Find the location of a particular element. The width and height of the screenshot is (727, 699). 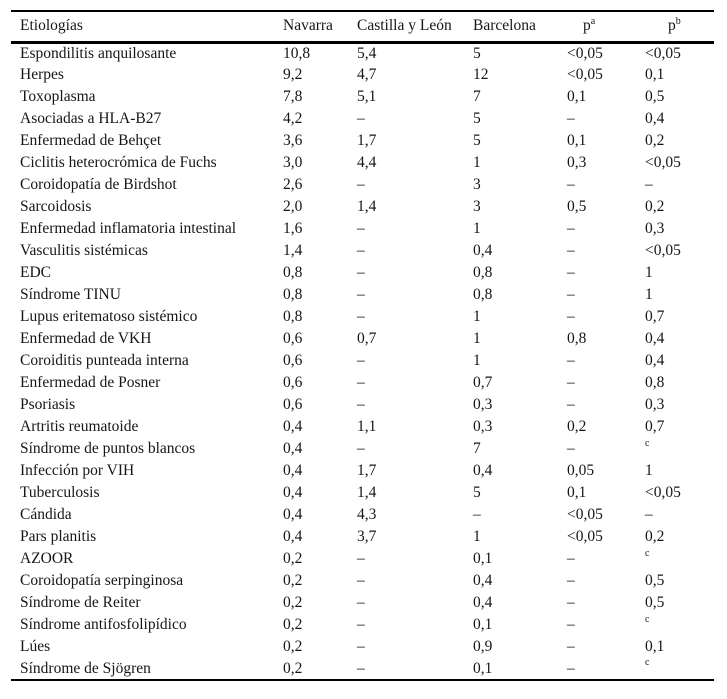

table-row: Vasculitis sistémicas 1,4 – 0,4 – <0,05 is located at coordinates (362, 251).